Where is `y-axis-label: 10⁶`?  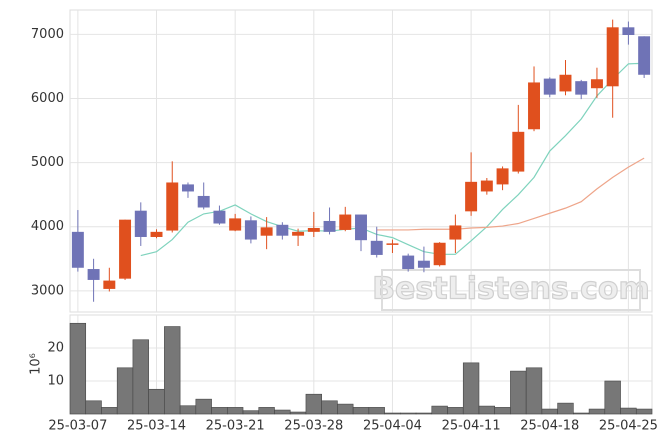 y-axis-label: 10⁶ is located at coordinates (36, 364).